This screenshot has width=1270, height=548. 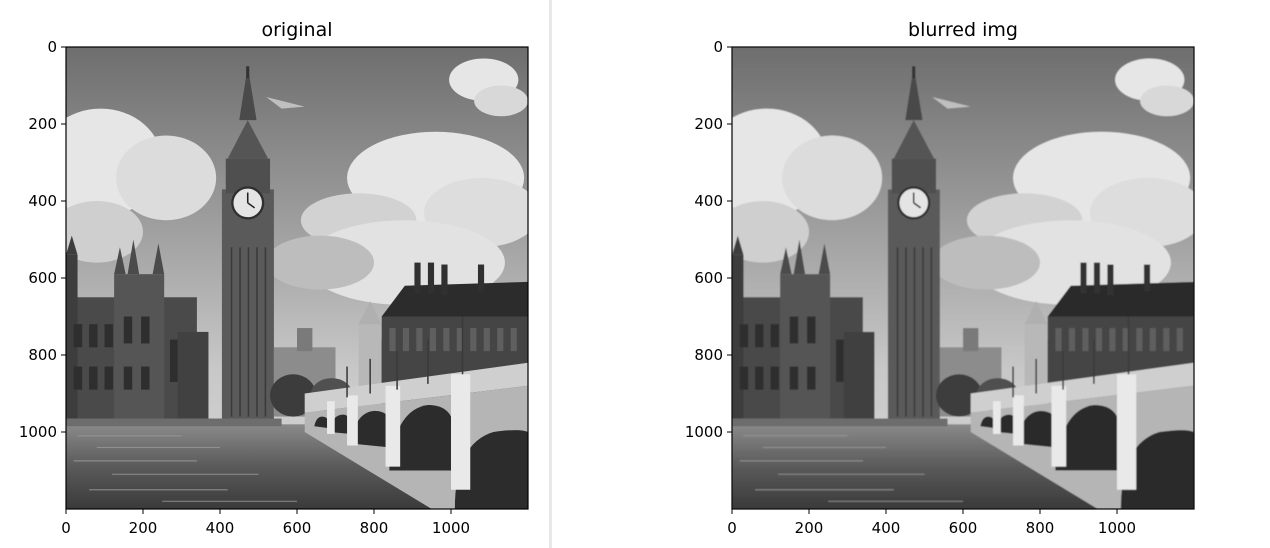 I want to click on subplot-title: blurred img, so click(x=963, y=30).